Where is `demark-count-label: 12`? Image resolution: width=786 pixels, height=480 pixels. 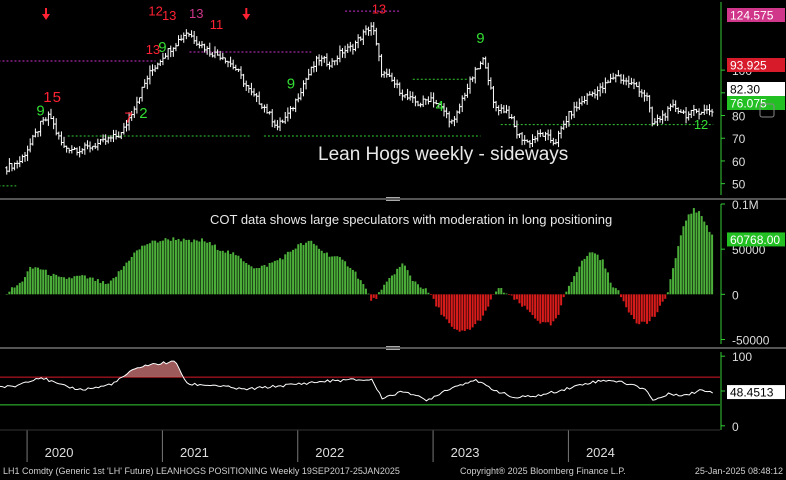 demark-count-label: 12 is located at coordinates (701, 124).